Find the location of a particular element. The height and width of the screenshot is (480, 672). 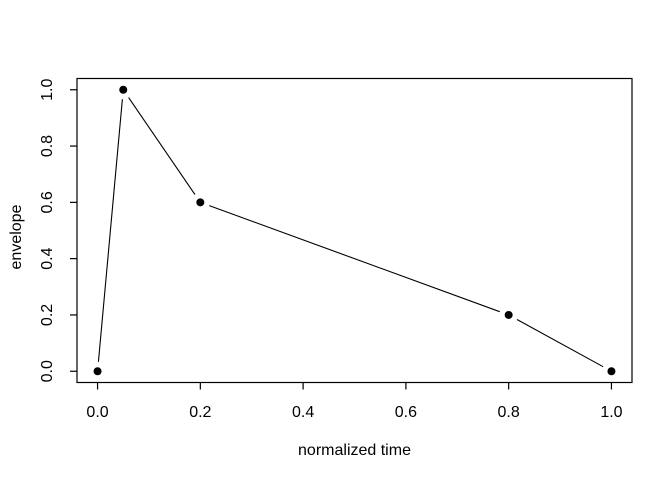

y-tick-label: 0.8 is located at coordinates (47, 146).